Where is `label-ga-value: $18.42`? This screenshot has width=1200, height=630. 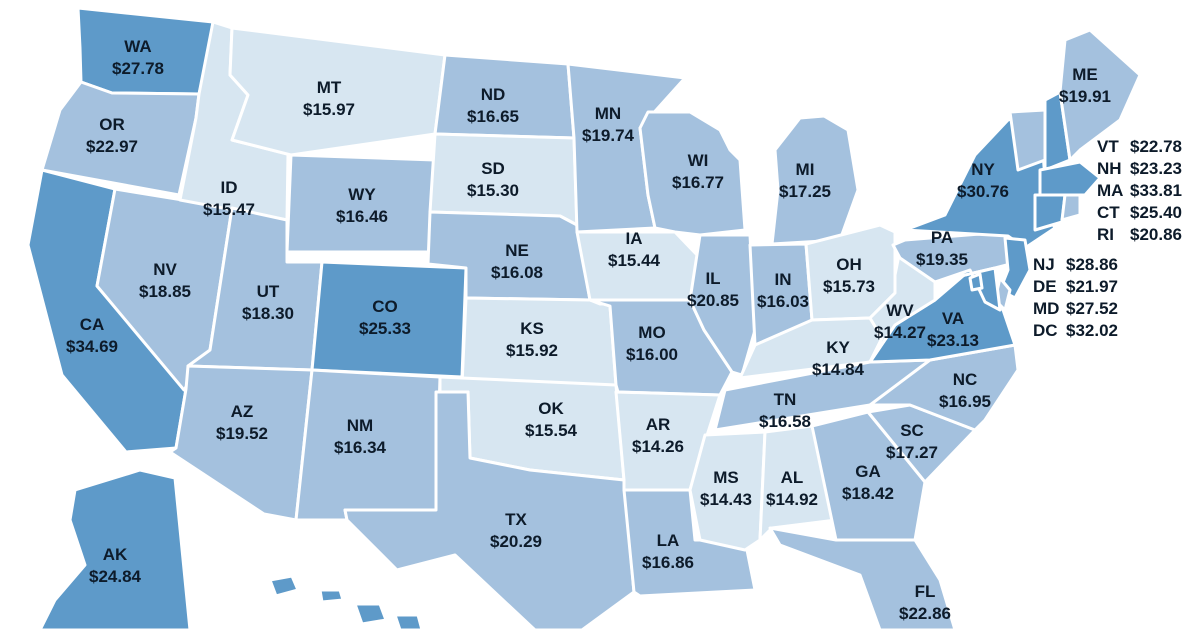
label-ga-value: $18.42 is located at coordinates (868, 493).